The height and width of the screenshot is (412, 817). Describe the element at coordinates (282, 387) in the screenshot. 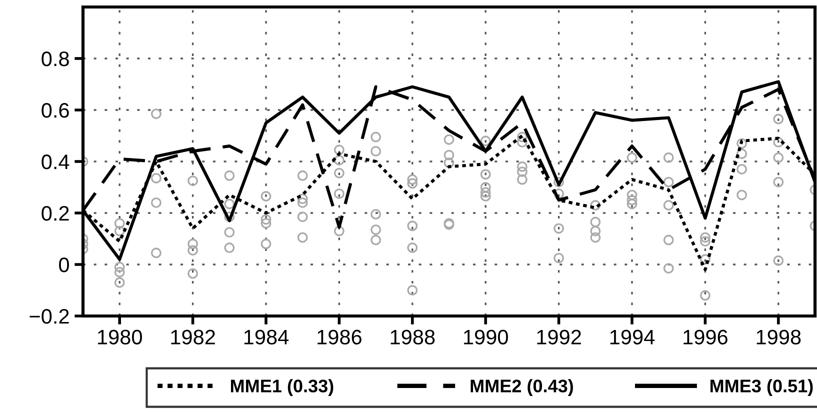

I see `legend-label: MME1 (0.33)` at that location.